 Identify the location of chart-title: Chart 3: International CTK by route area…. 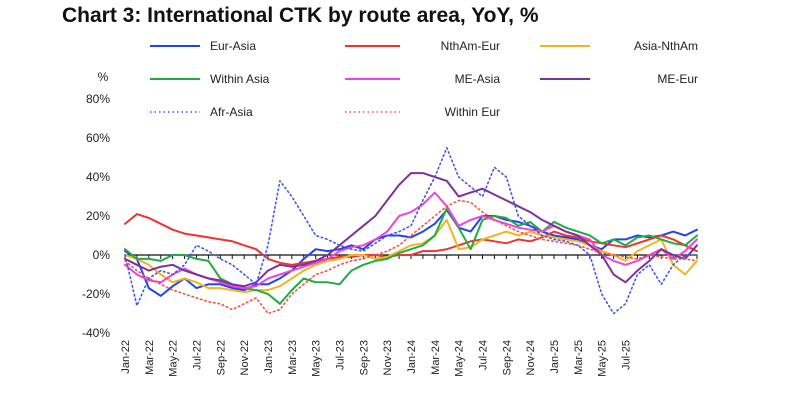
(300, 15).